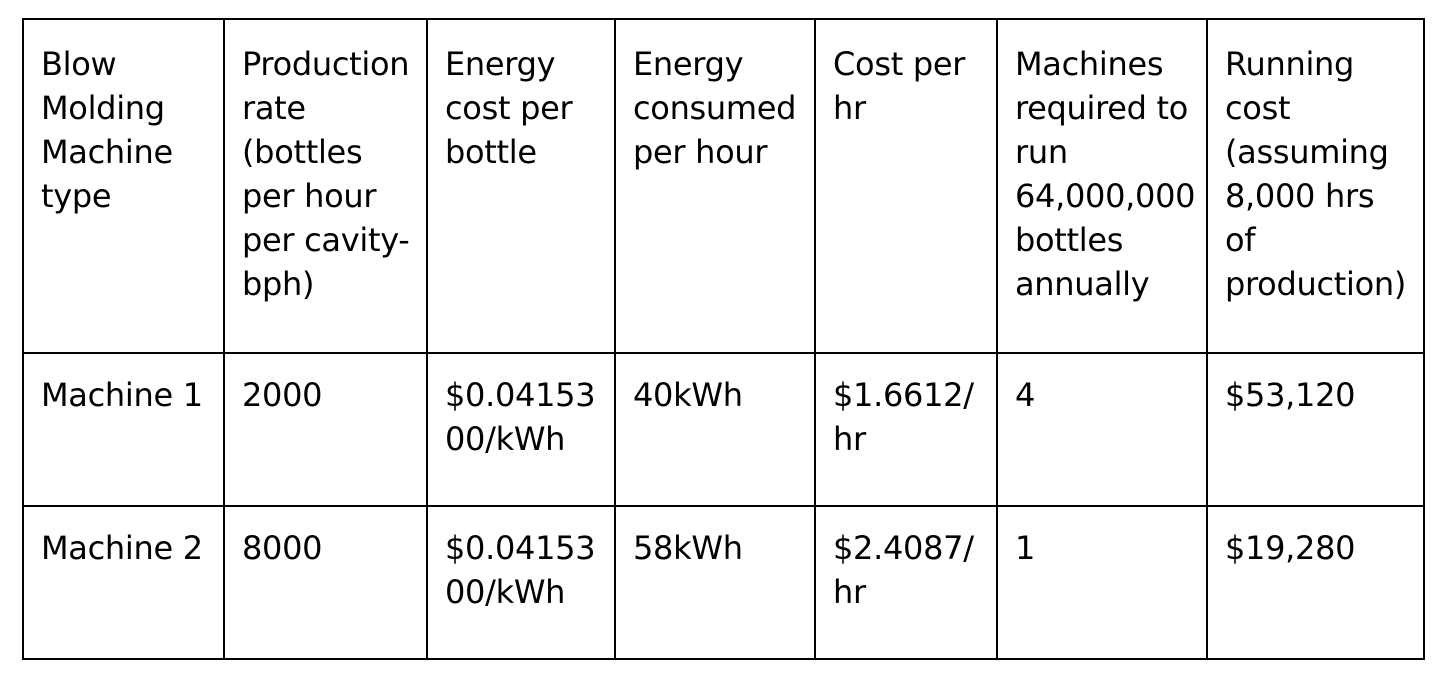 The image size is (1454, 682). I want to click on cell-machines-required: 4, so click(1102, 429).